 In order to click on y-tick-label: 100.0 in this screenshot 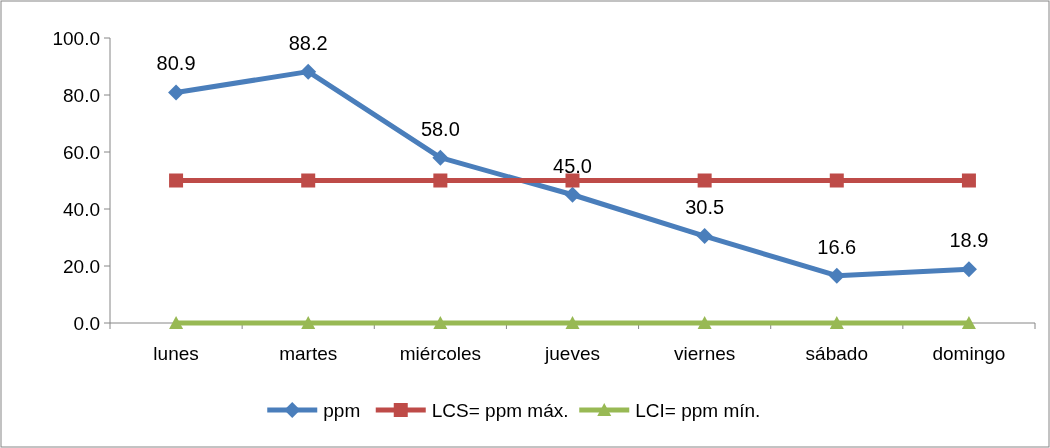, I will do `click(76, 38)`.